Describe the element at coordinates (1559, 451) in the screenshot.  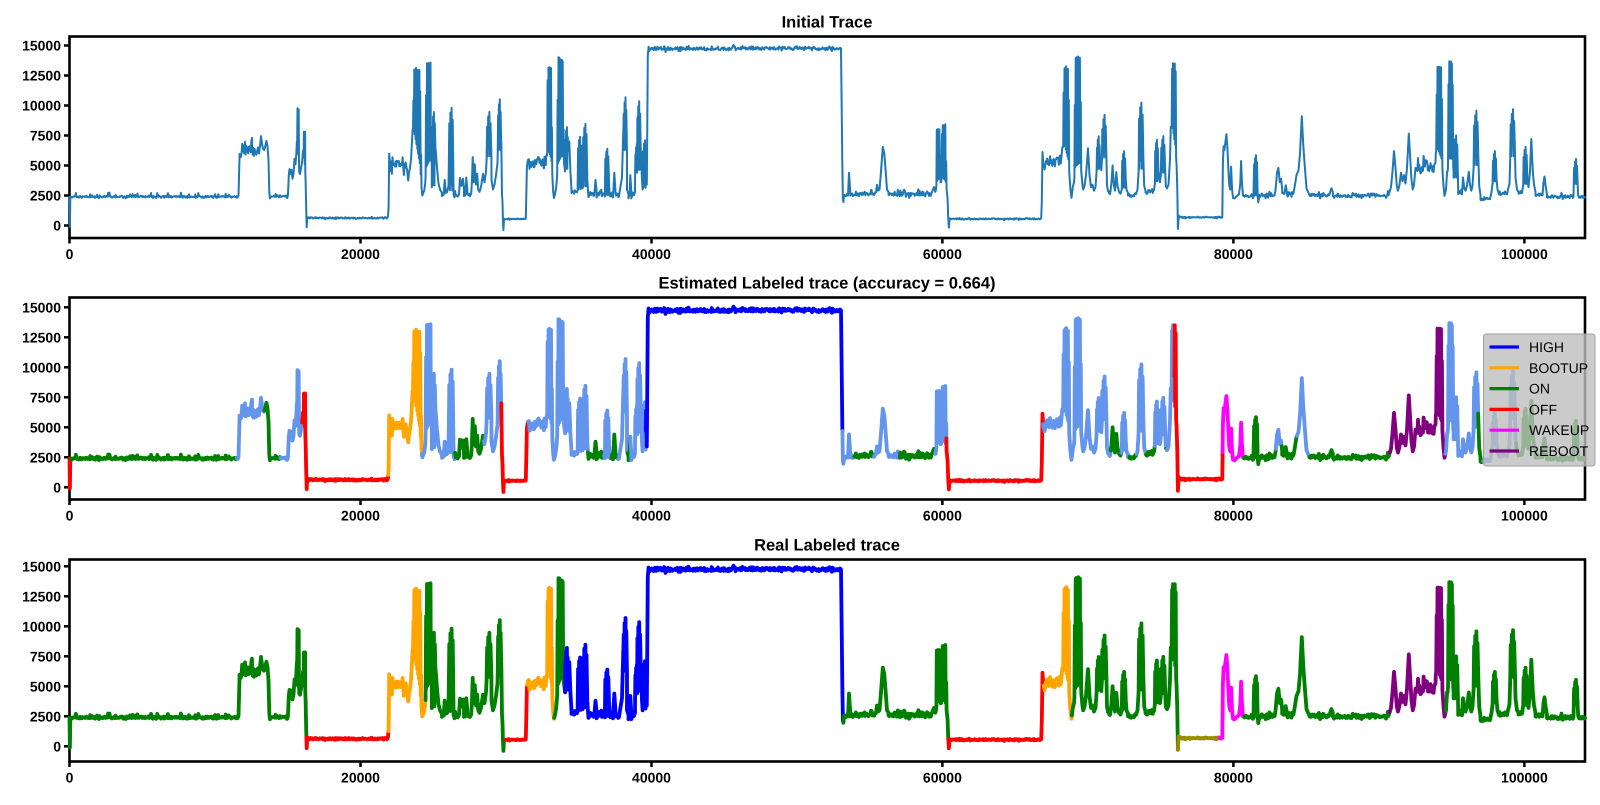
I see `svg-text: REBOOT` at that location.